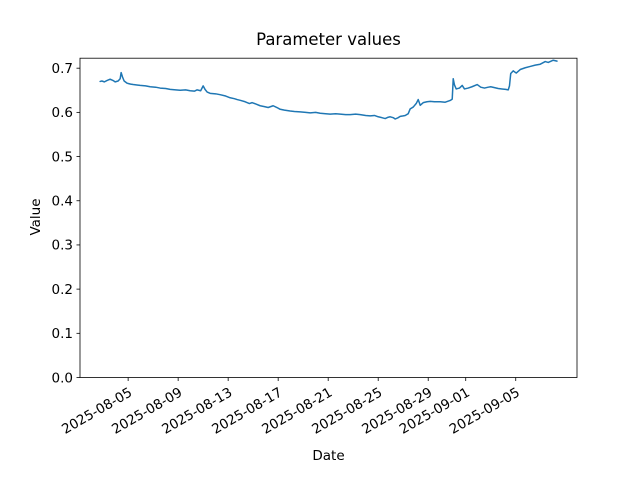  Describe the element at coordinates (62, 378) in the screenshot. I see `y-tick-label: 0.0` at that location.